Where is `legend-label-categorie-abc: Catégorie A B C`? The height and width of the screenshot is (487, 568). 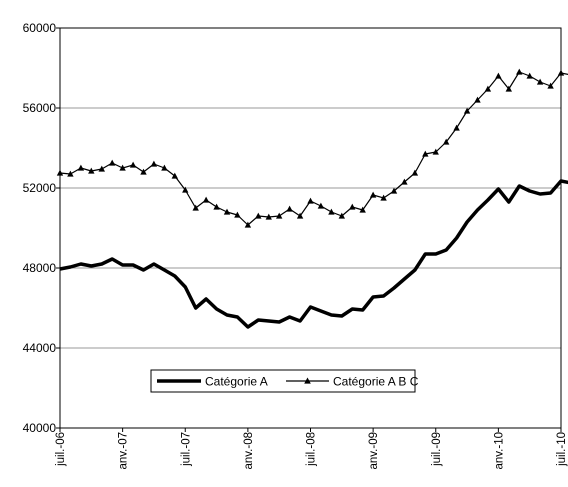 legend-label-categorie-abc: Catégorie A B C is located at coordinates (376, 382).